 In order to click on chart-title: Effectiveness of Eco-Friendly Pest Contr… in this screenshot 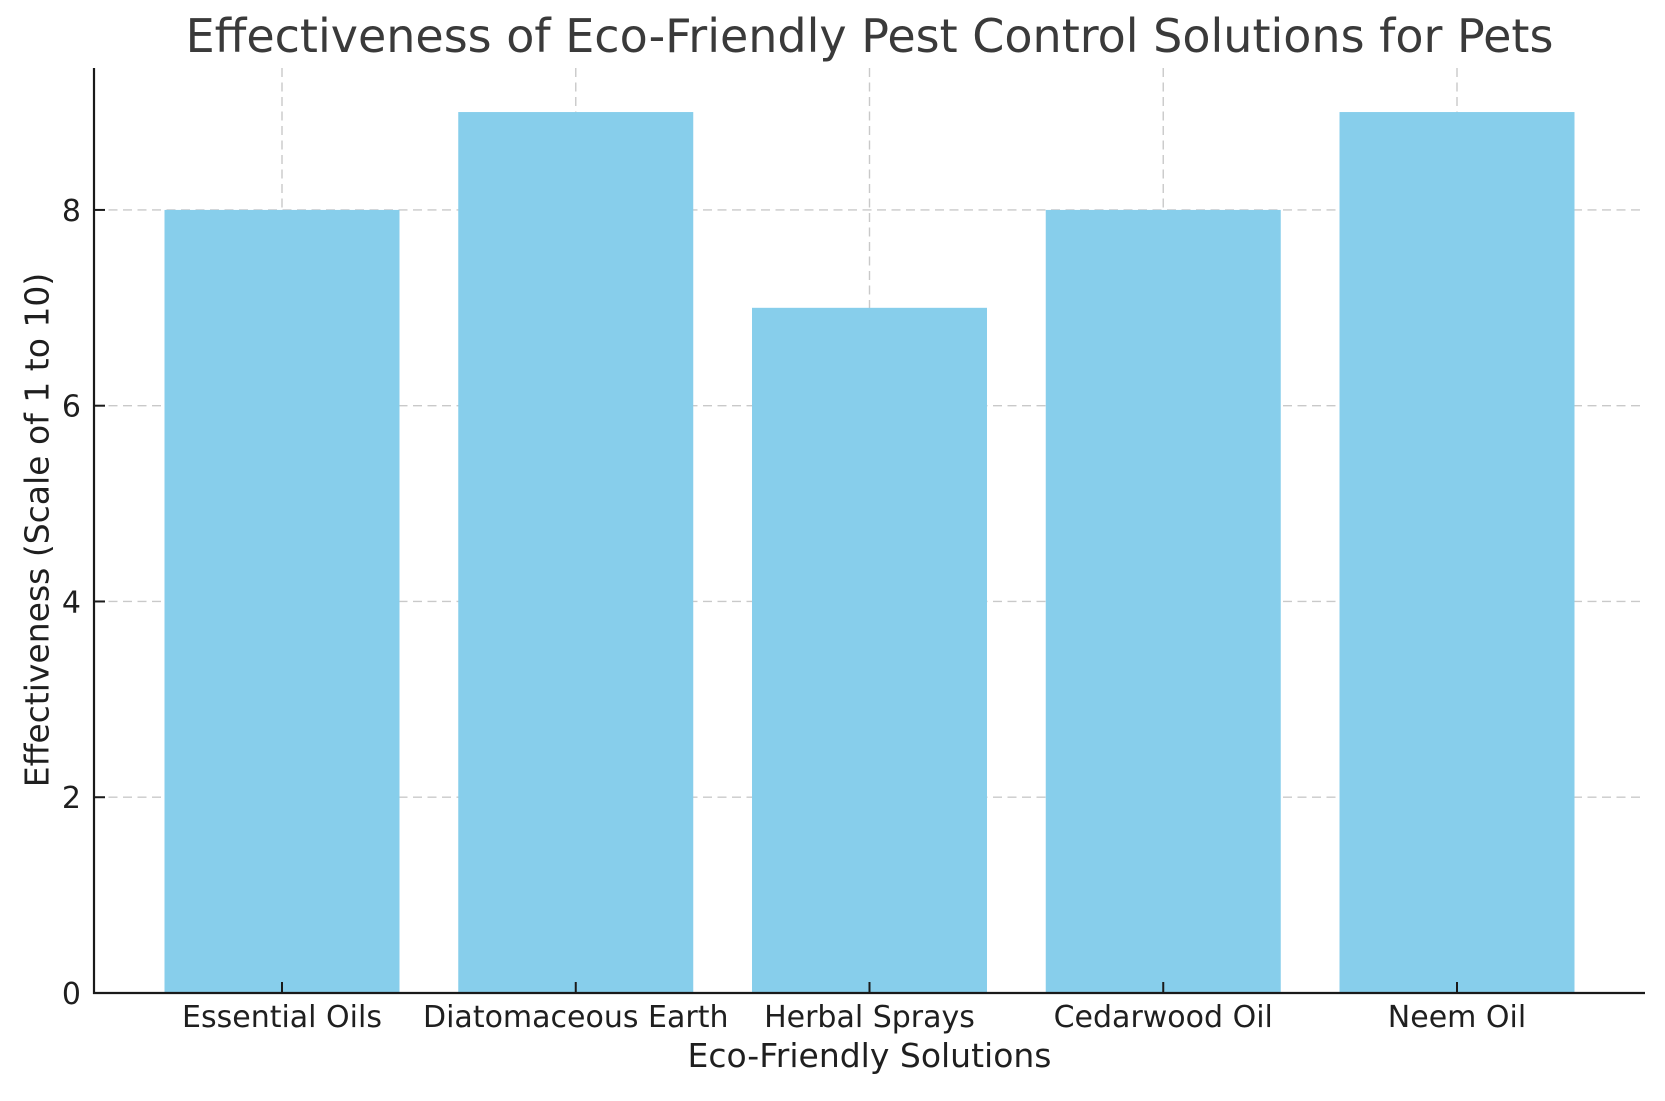, I will do `click(869, 36)`.